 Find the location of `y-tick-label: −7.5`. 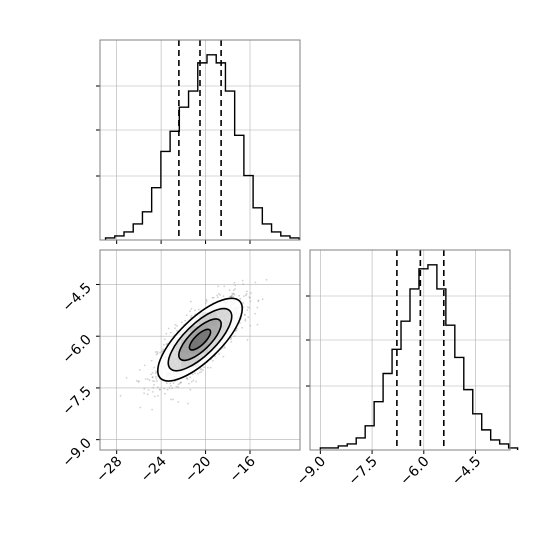

y-tick-label: −7.5 is located at coordinates (76, 400).